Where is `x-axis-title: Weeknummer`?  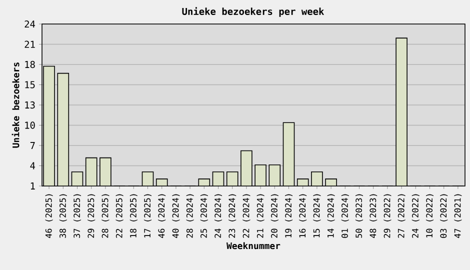 x-axis-title: Weeknummer is located at coordinates (253, 246).